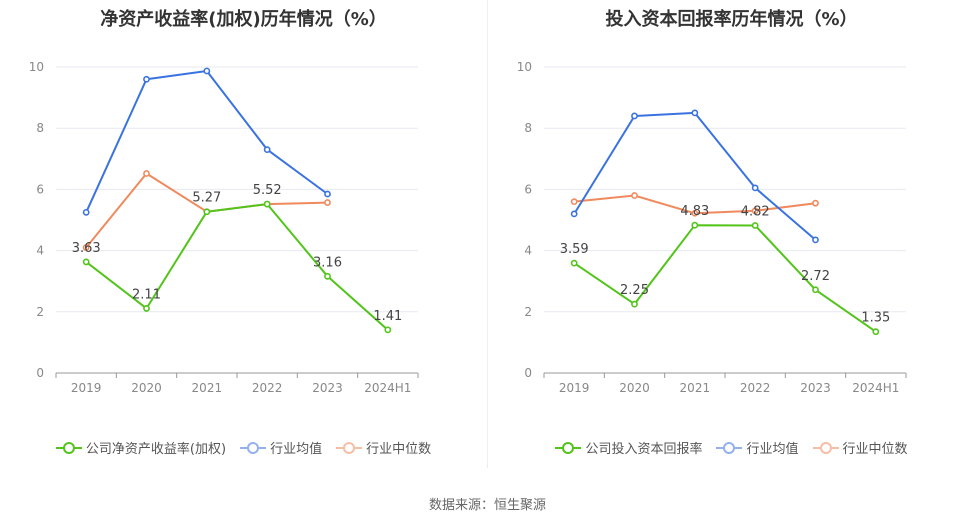  Describe the element at coordinates (815, 276) in the screenshot. I see `data-label: 2.72` at that location.